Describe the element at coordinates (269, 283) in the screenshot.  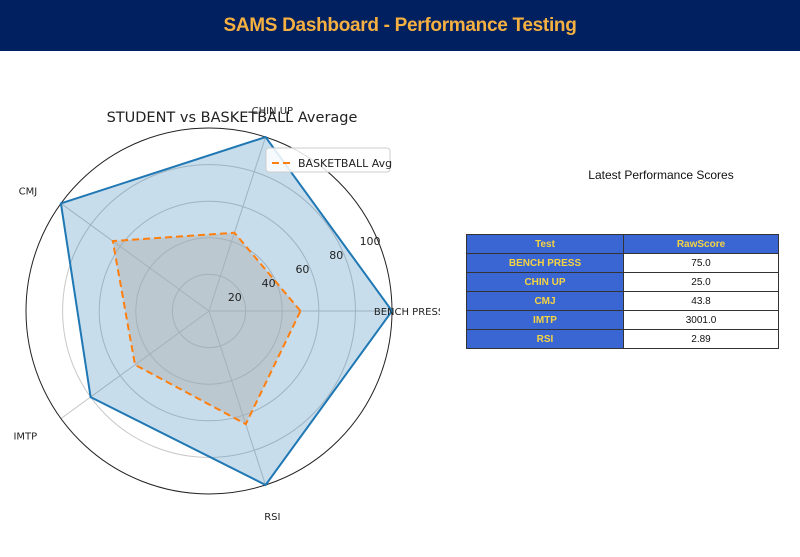
I see `radial-tick-label: 40` at that location.